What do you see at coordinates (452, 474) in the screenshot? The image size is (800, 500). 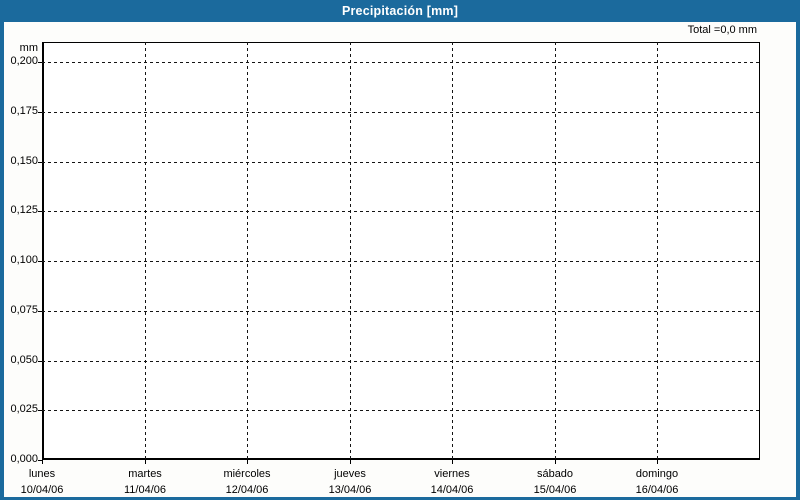 I see `x-axis-day-label: viernes` at bounding box center [452, 474].